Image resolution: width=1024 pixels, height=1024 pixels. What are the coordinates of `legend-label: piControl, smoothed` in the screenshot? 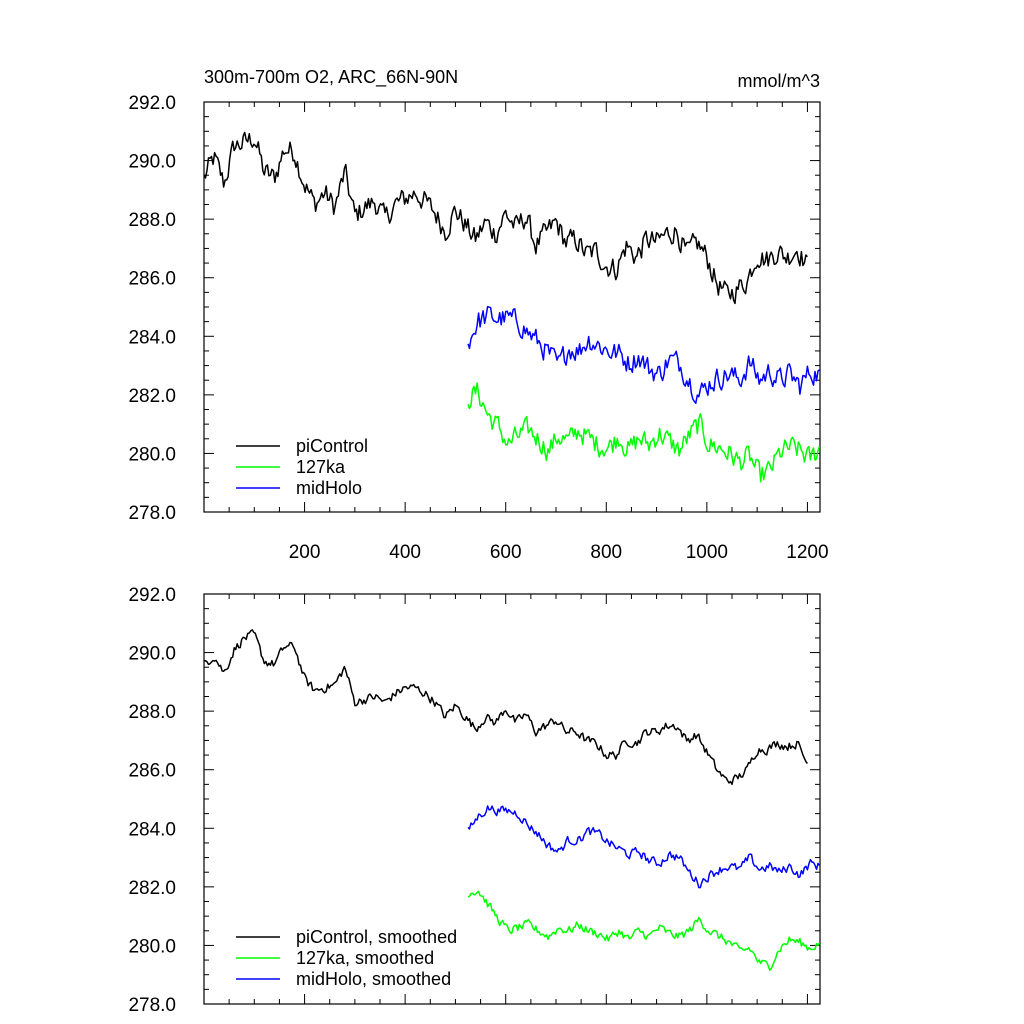 It's located at (376, 937).